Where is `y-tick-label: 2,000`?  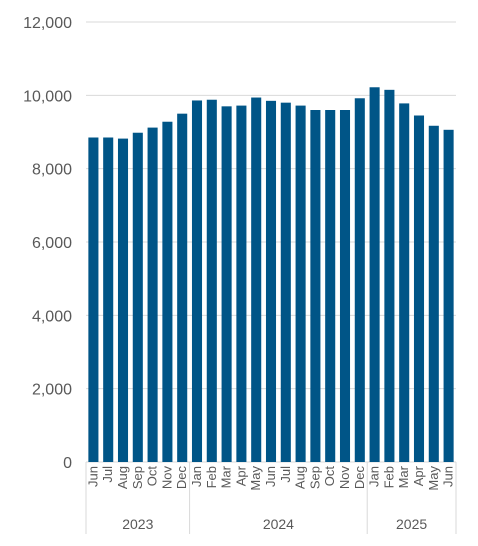
y-tick-label: 2,000 is located at coordinates (52, 390).